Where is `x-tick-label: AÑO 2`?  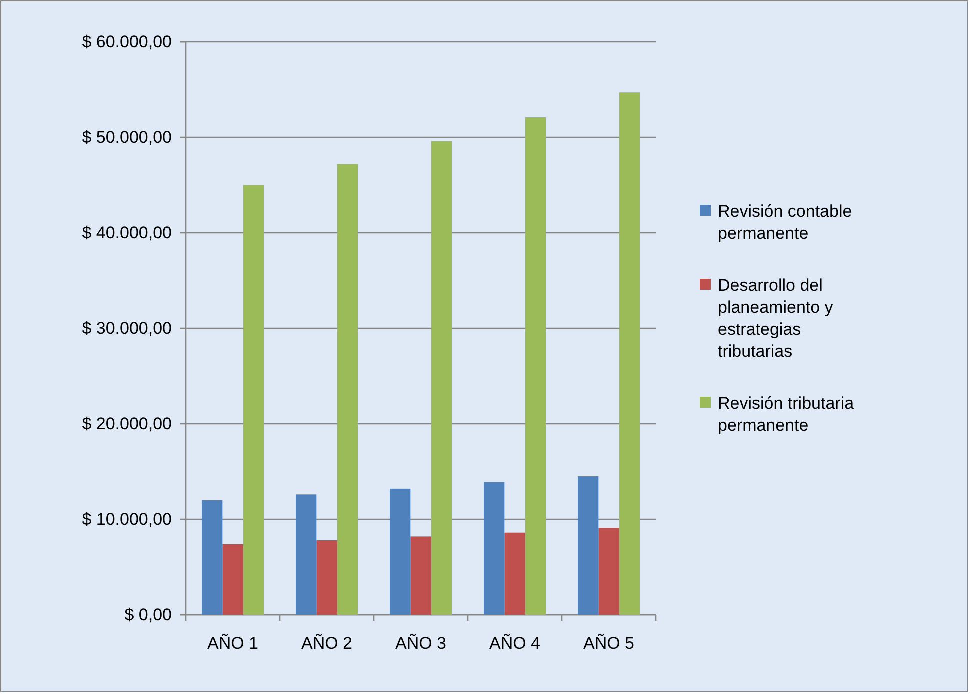 x-tick-label: AÑO 2 is located at coordinates (327, 644).